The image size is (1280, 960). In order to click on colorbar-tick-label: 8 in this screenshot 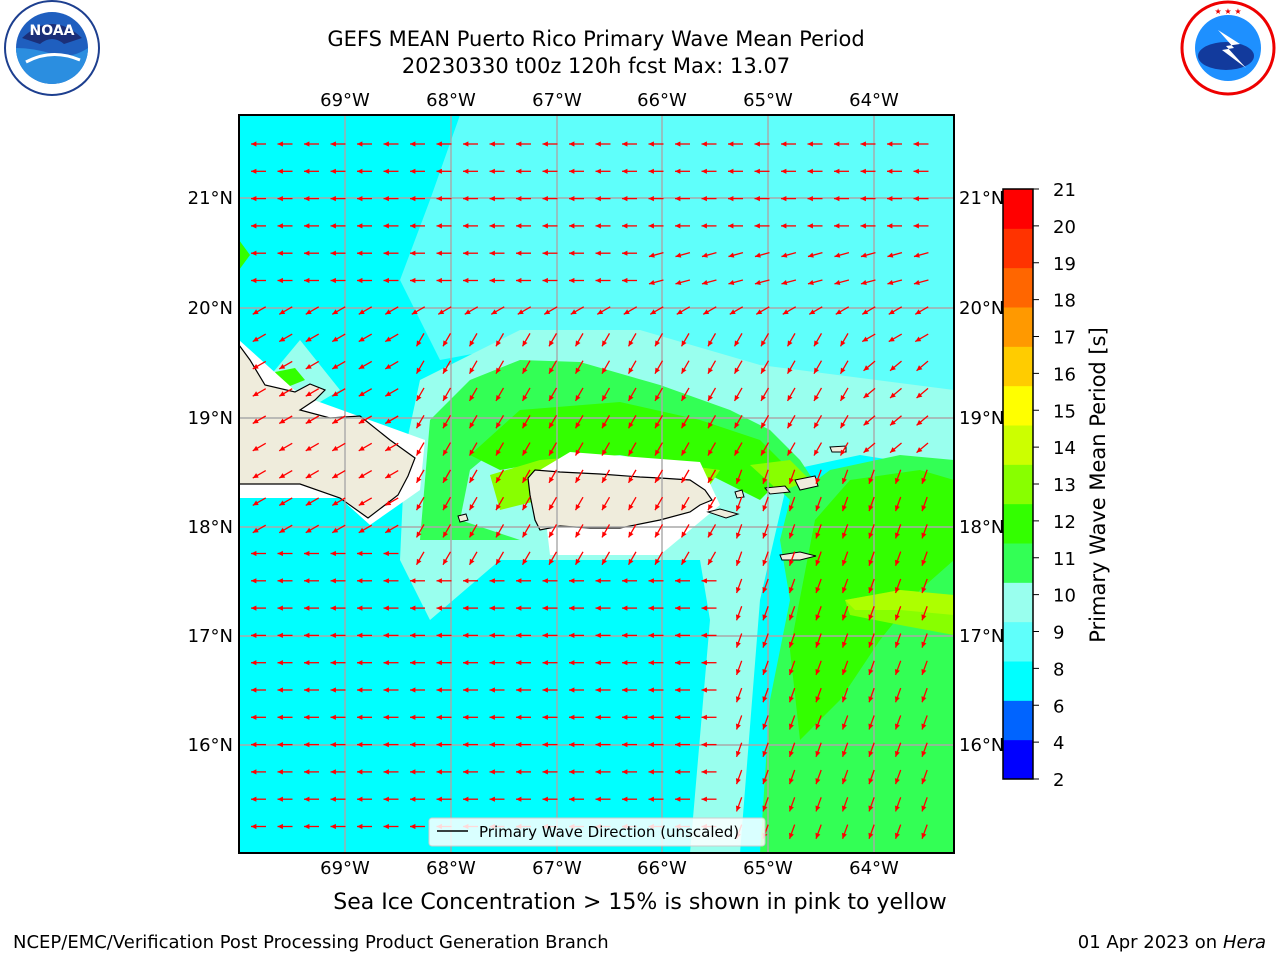, I will do `click(1058, 669)`.